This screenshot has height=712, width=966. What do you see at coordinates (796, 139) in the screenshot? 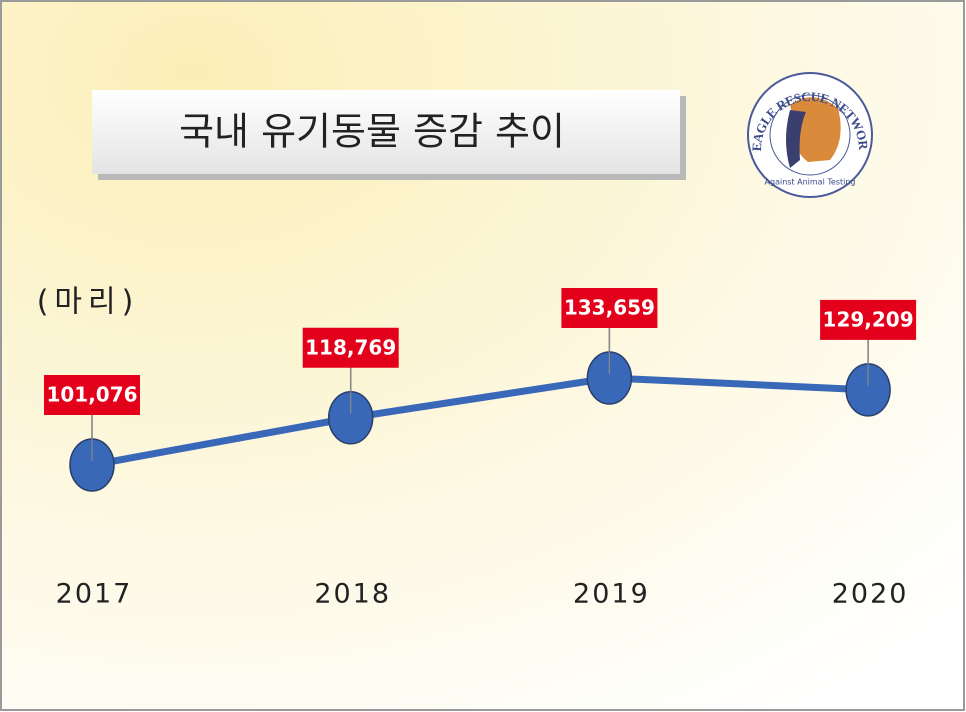
I see `logo-dog-ear` at bounding box center [796, 139].